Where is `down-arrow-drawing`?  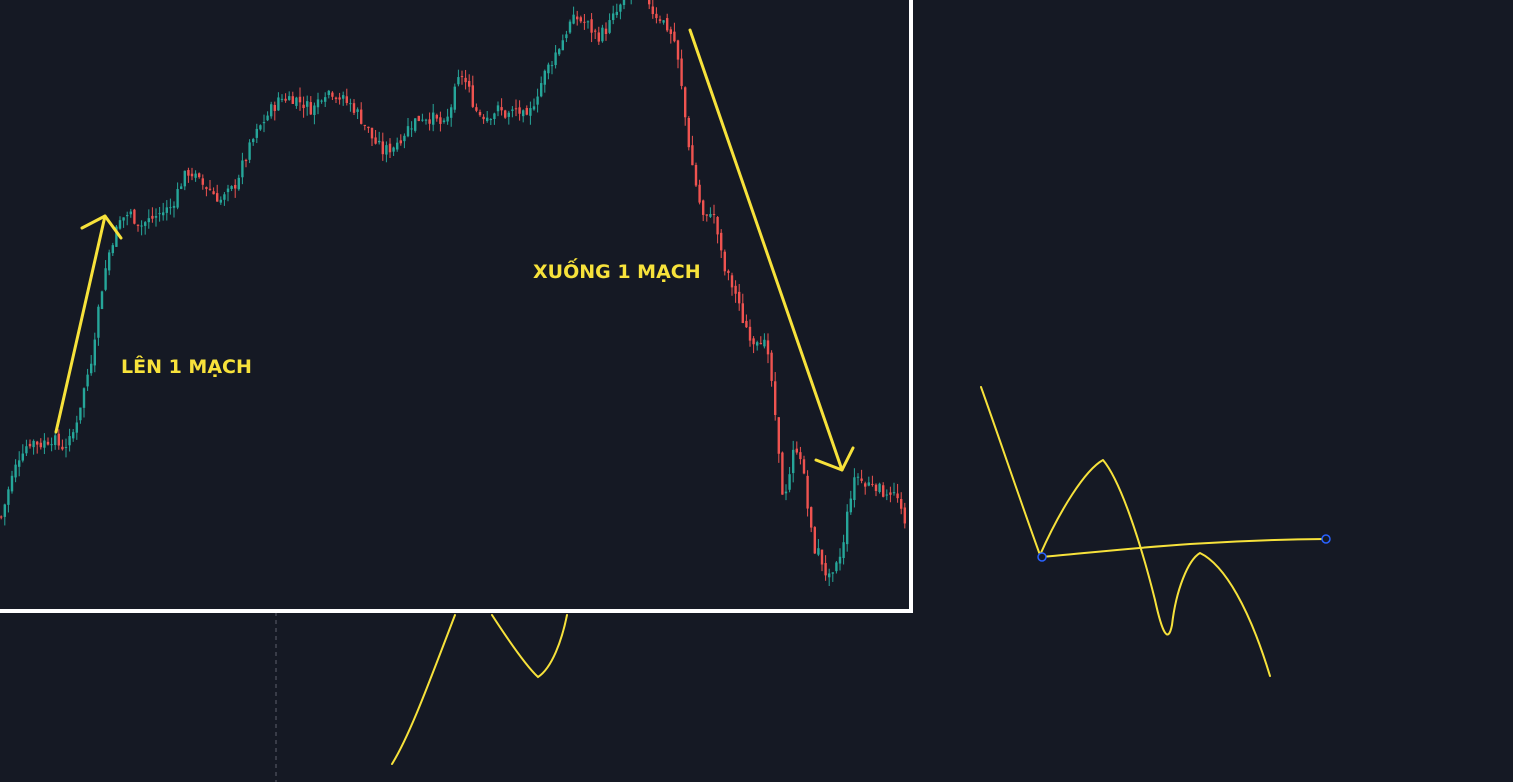
down-arrow-drawing is located at coordinates (771, 250).